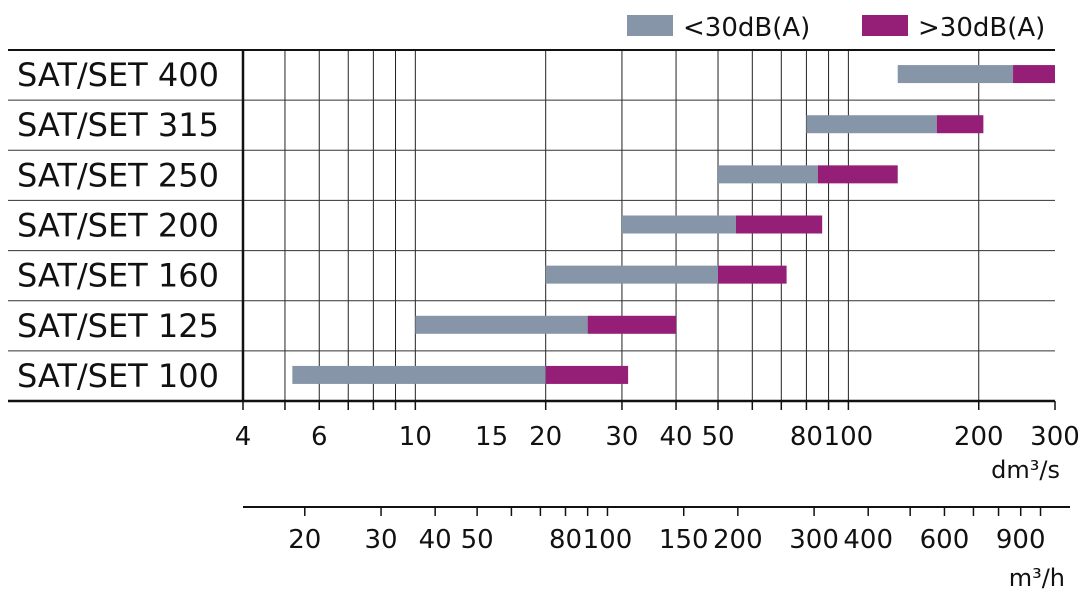  Describe the element at coordinates (477, 540) in the screenshot. I see `secondary-tick-label: 50` at that location.